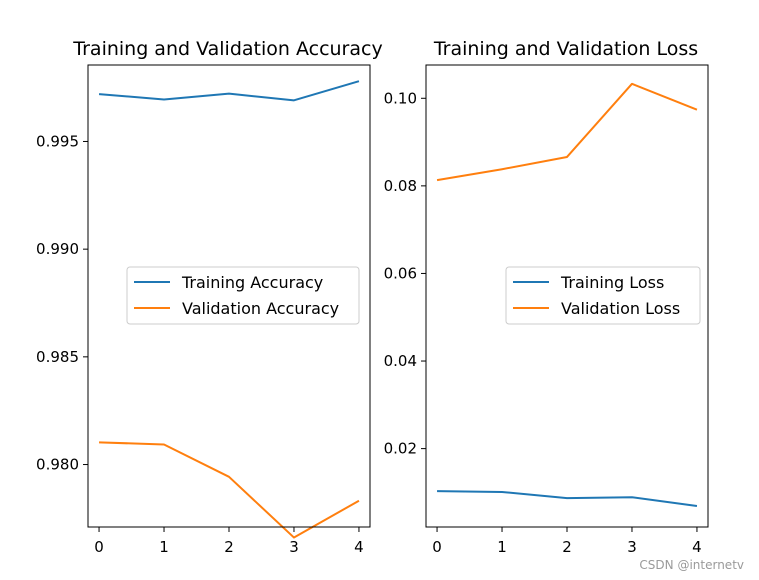 This screenshot has height=580, width=759. Describe the element at coordinates (252, 282) in the screenshot. I see `legend-label: Training Accuracy` at that location.